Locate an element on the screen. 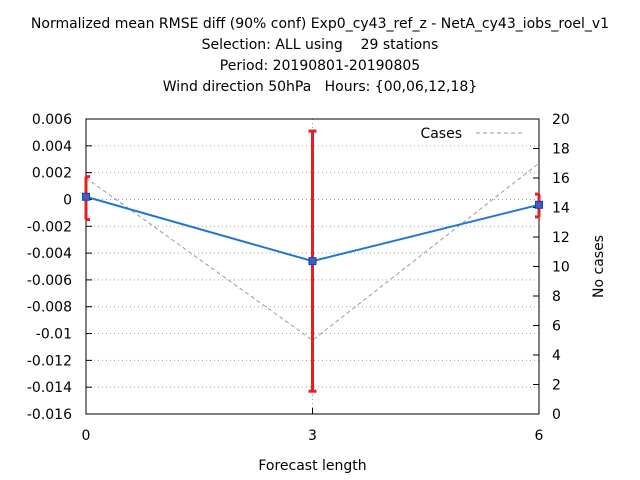 The image size is (640, 480). legend-label-cases: Cases is located at coordinates (441, 134).